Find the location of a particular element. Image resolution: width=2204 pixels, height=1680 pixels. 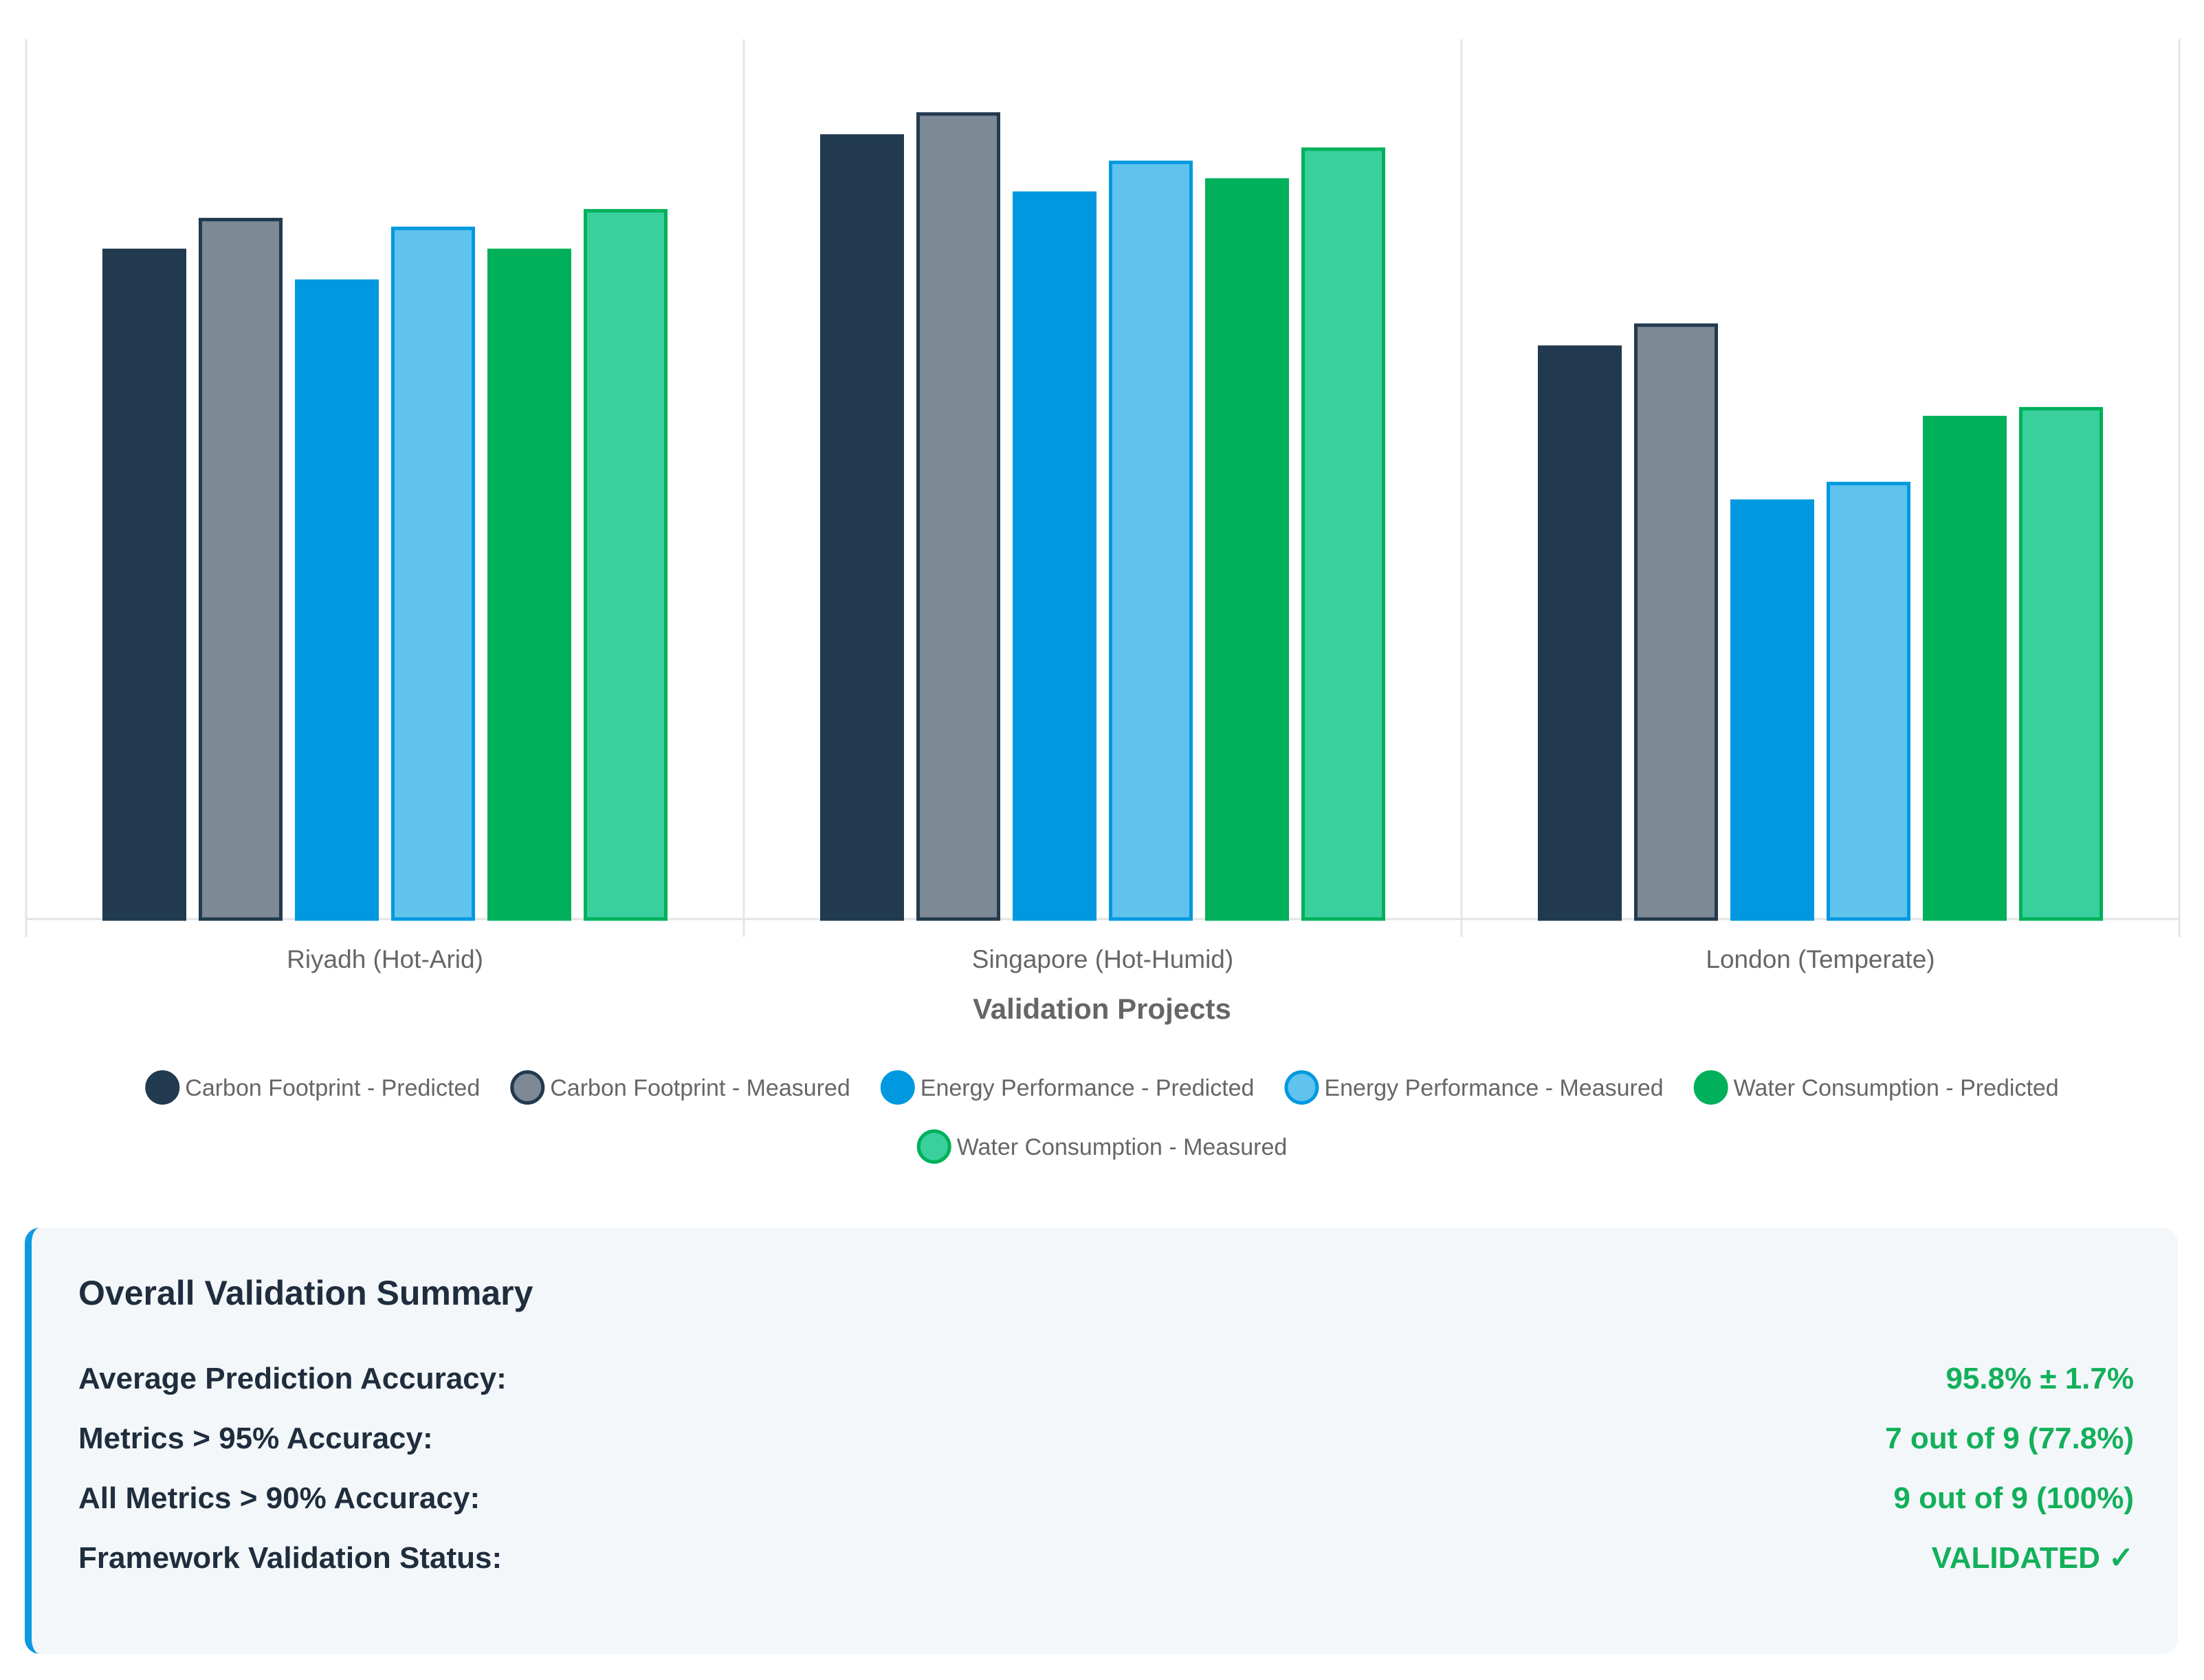

legend-label: Energy Performance - Predicted is located at coordinates (1088, 1088).